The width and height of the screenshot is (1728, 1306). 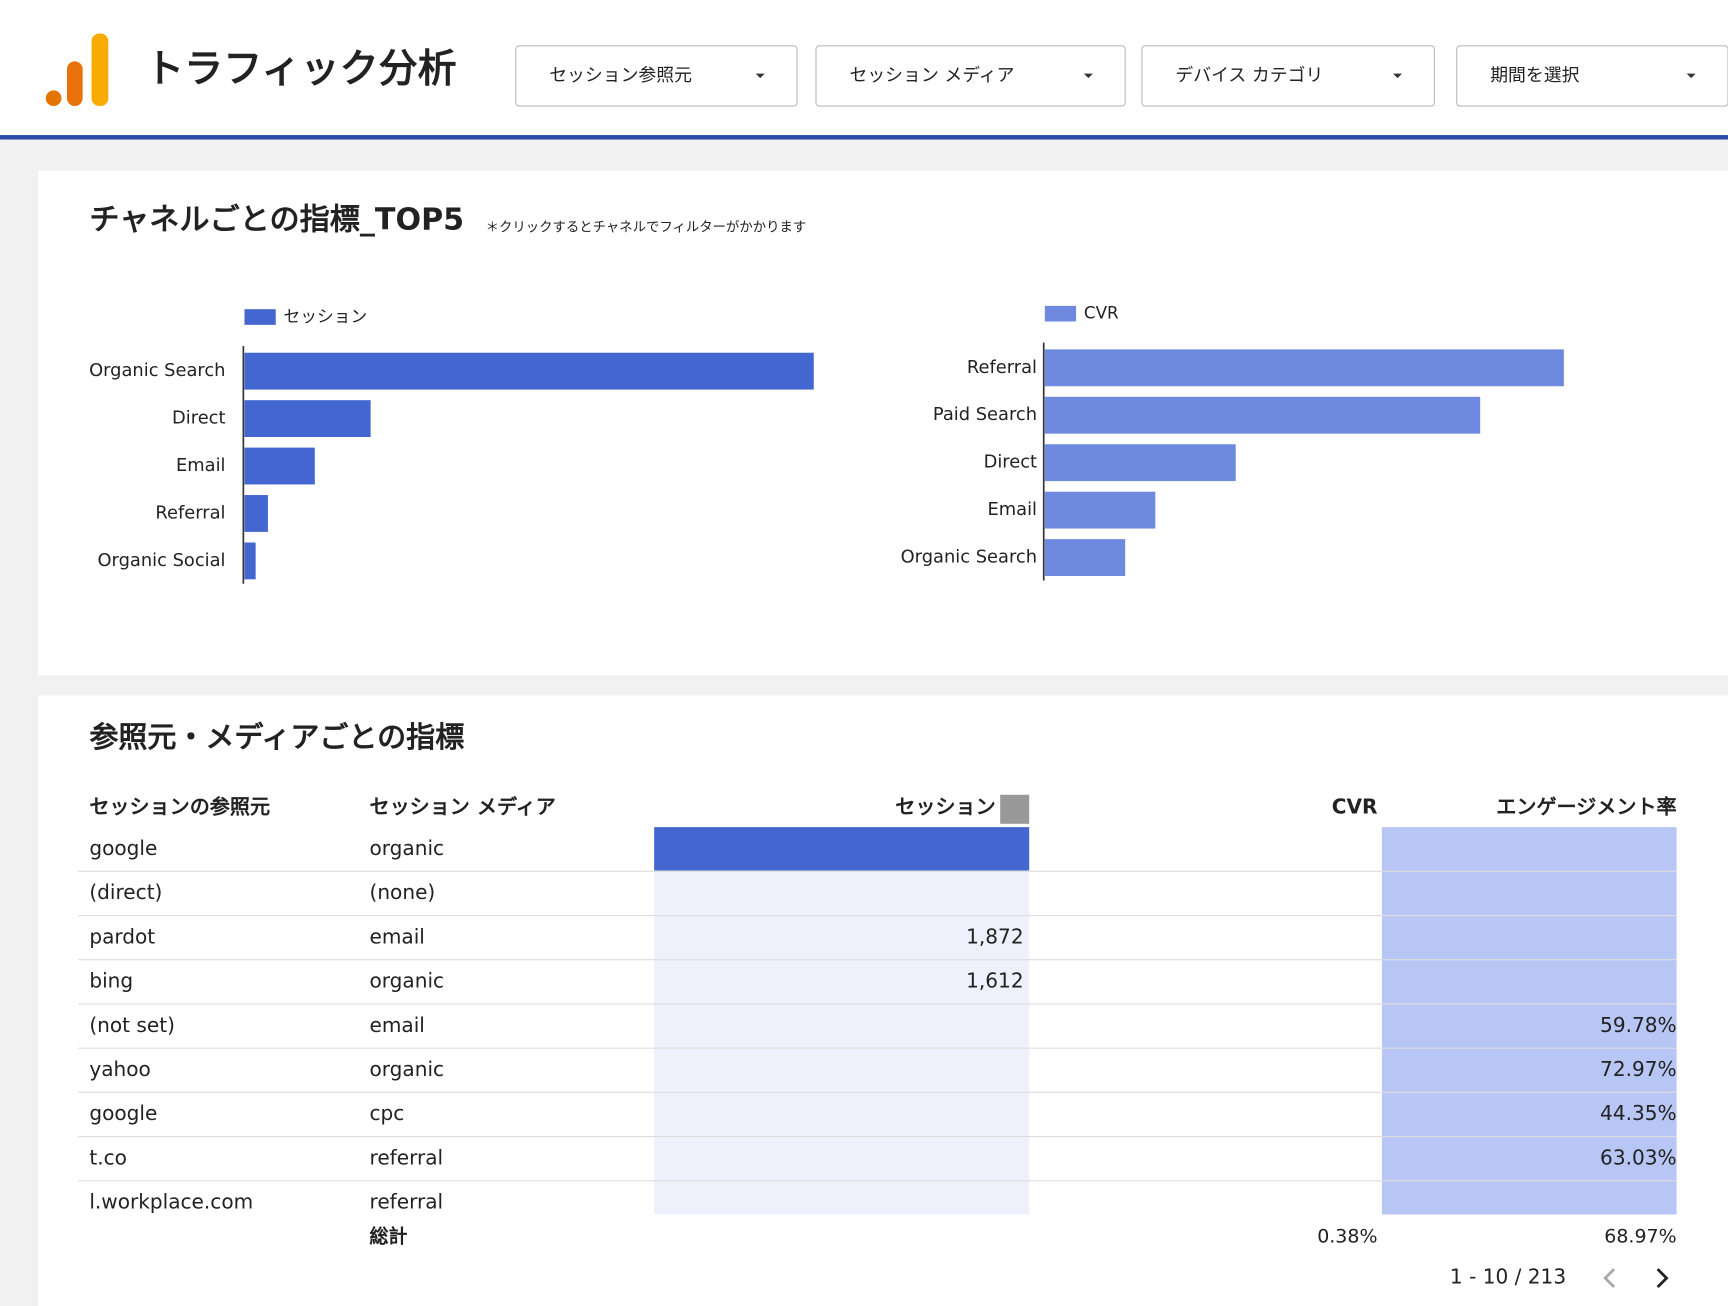 I want to click on table-cell: pardot, so click(x=122, y=936).